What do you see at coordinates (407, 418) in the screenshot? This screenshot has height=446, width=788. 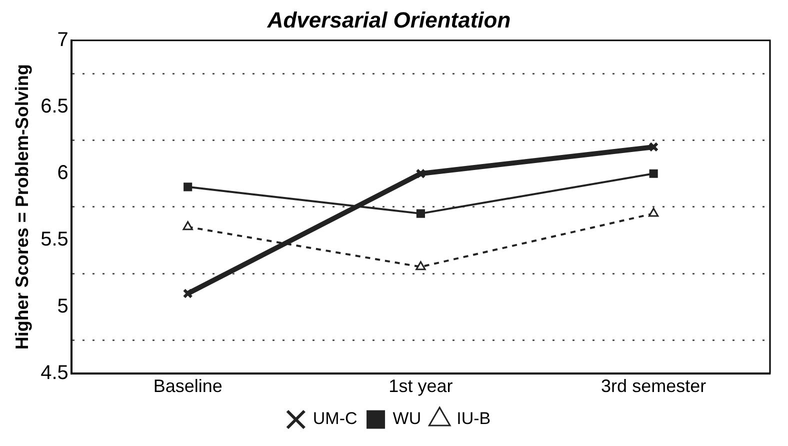 I see `legend-label: WU` at bounding box center [407, 418].